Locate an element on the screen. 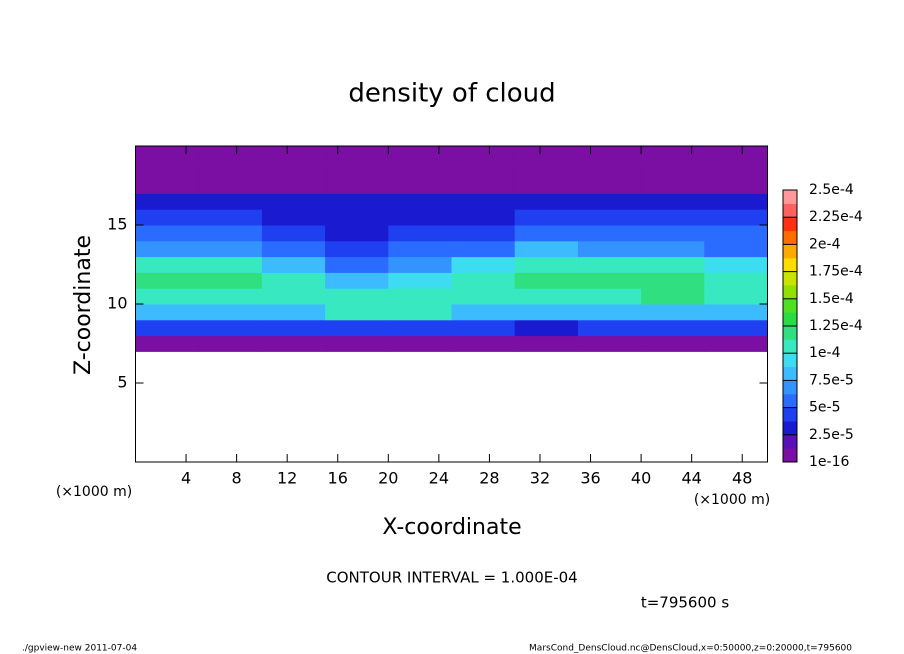  x-unit-label: (×1000 m) is located at coordinates (732, 500).